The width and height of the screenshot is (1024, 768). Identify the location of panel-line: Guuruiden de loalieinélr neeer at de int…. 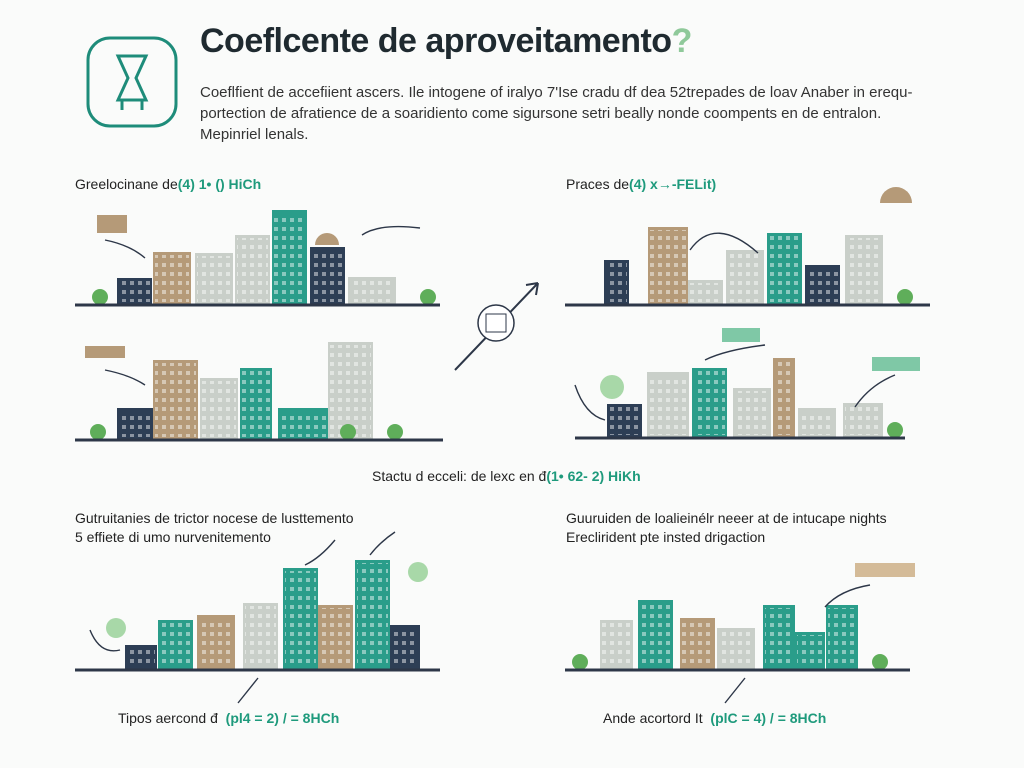
(726, 518).